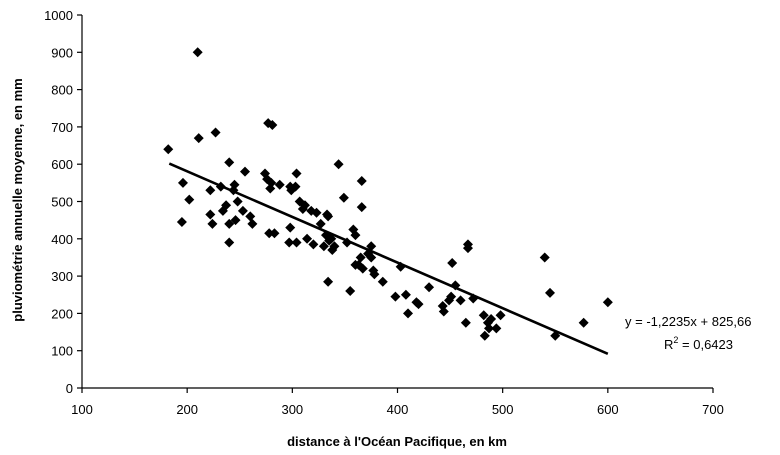 This screenshot has width=780, height=455. What do you see at coordinates (17, 199) in the screenshot?
I see `y-axis-title: pluviométrie annuelle moyenne, en mm` at bounding box center [17, 199].